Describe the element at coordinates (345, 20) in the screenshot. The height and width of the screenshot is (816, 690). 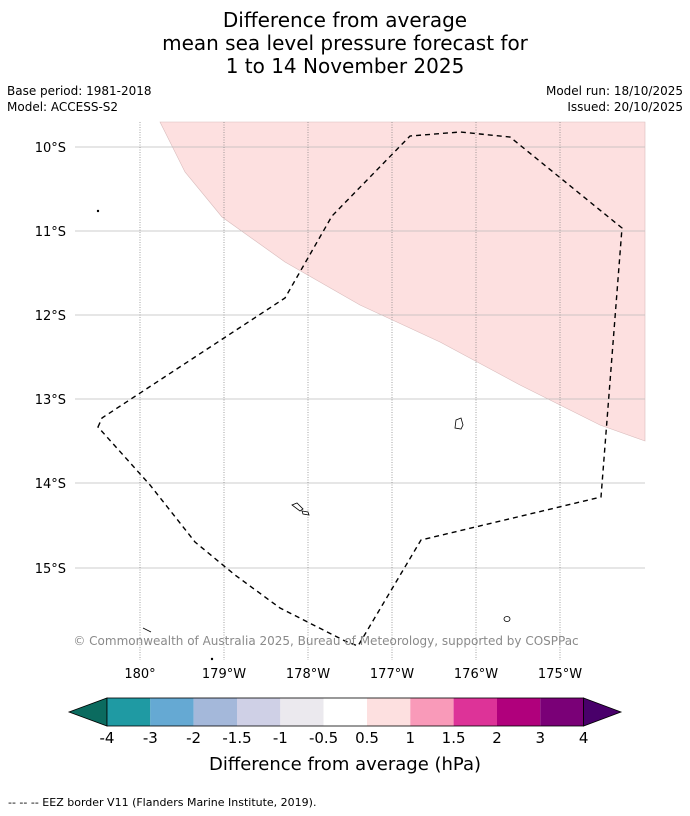
I see `title-line-1: Difference from average` at that location.